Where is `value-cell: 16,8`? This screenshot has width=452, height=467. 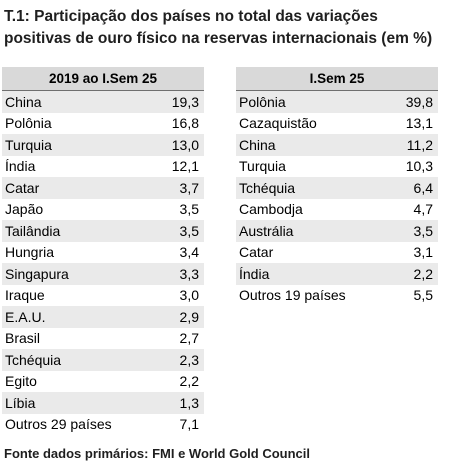 value-cell: 16,8 is located at coordinates (185, 123).